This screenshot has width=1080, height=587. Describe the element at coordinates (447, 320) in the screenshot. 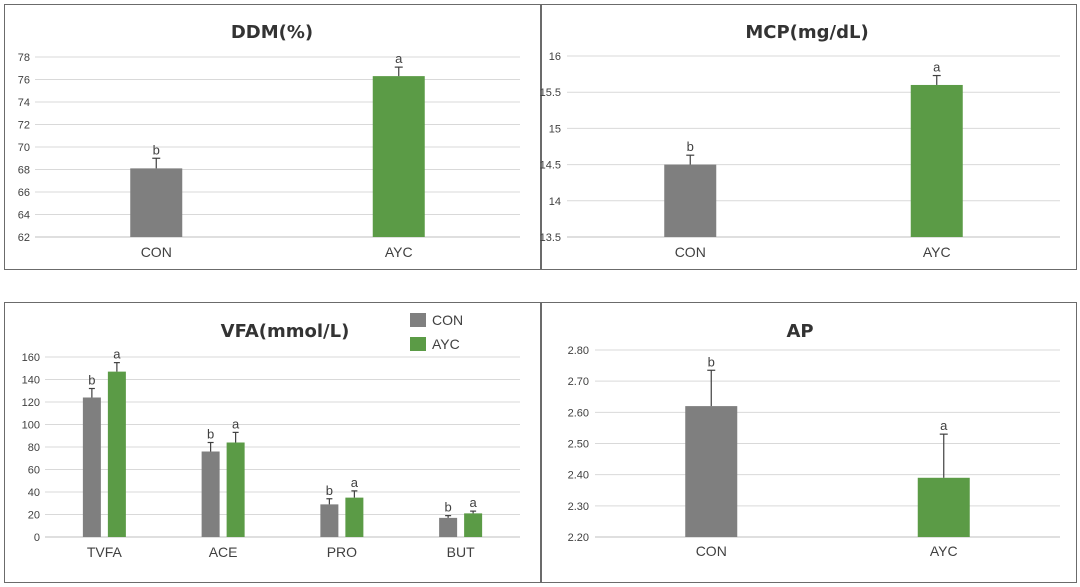

I see `legend-label: CON` at that location.